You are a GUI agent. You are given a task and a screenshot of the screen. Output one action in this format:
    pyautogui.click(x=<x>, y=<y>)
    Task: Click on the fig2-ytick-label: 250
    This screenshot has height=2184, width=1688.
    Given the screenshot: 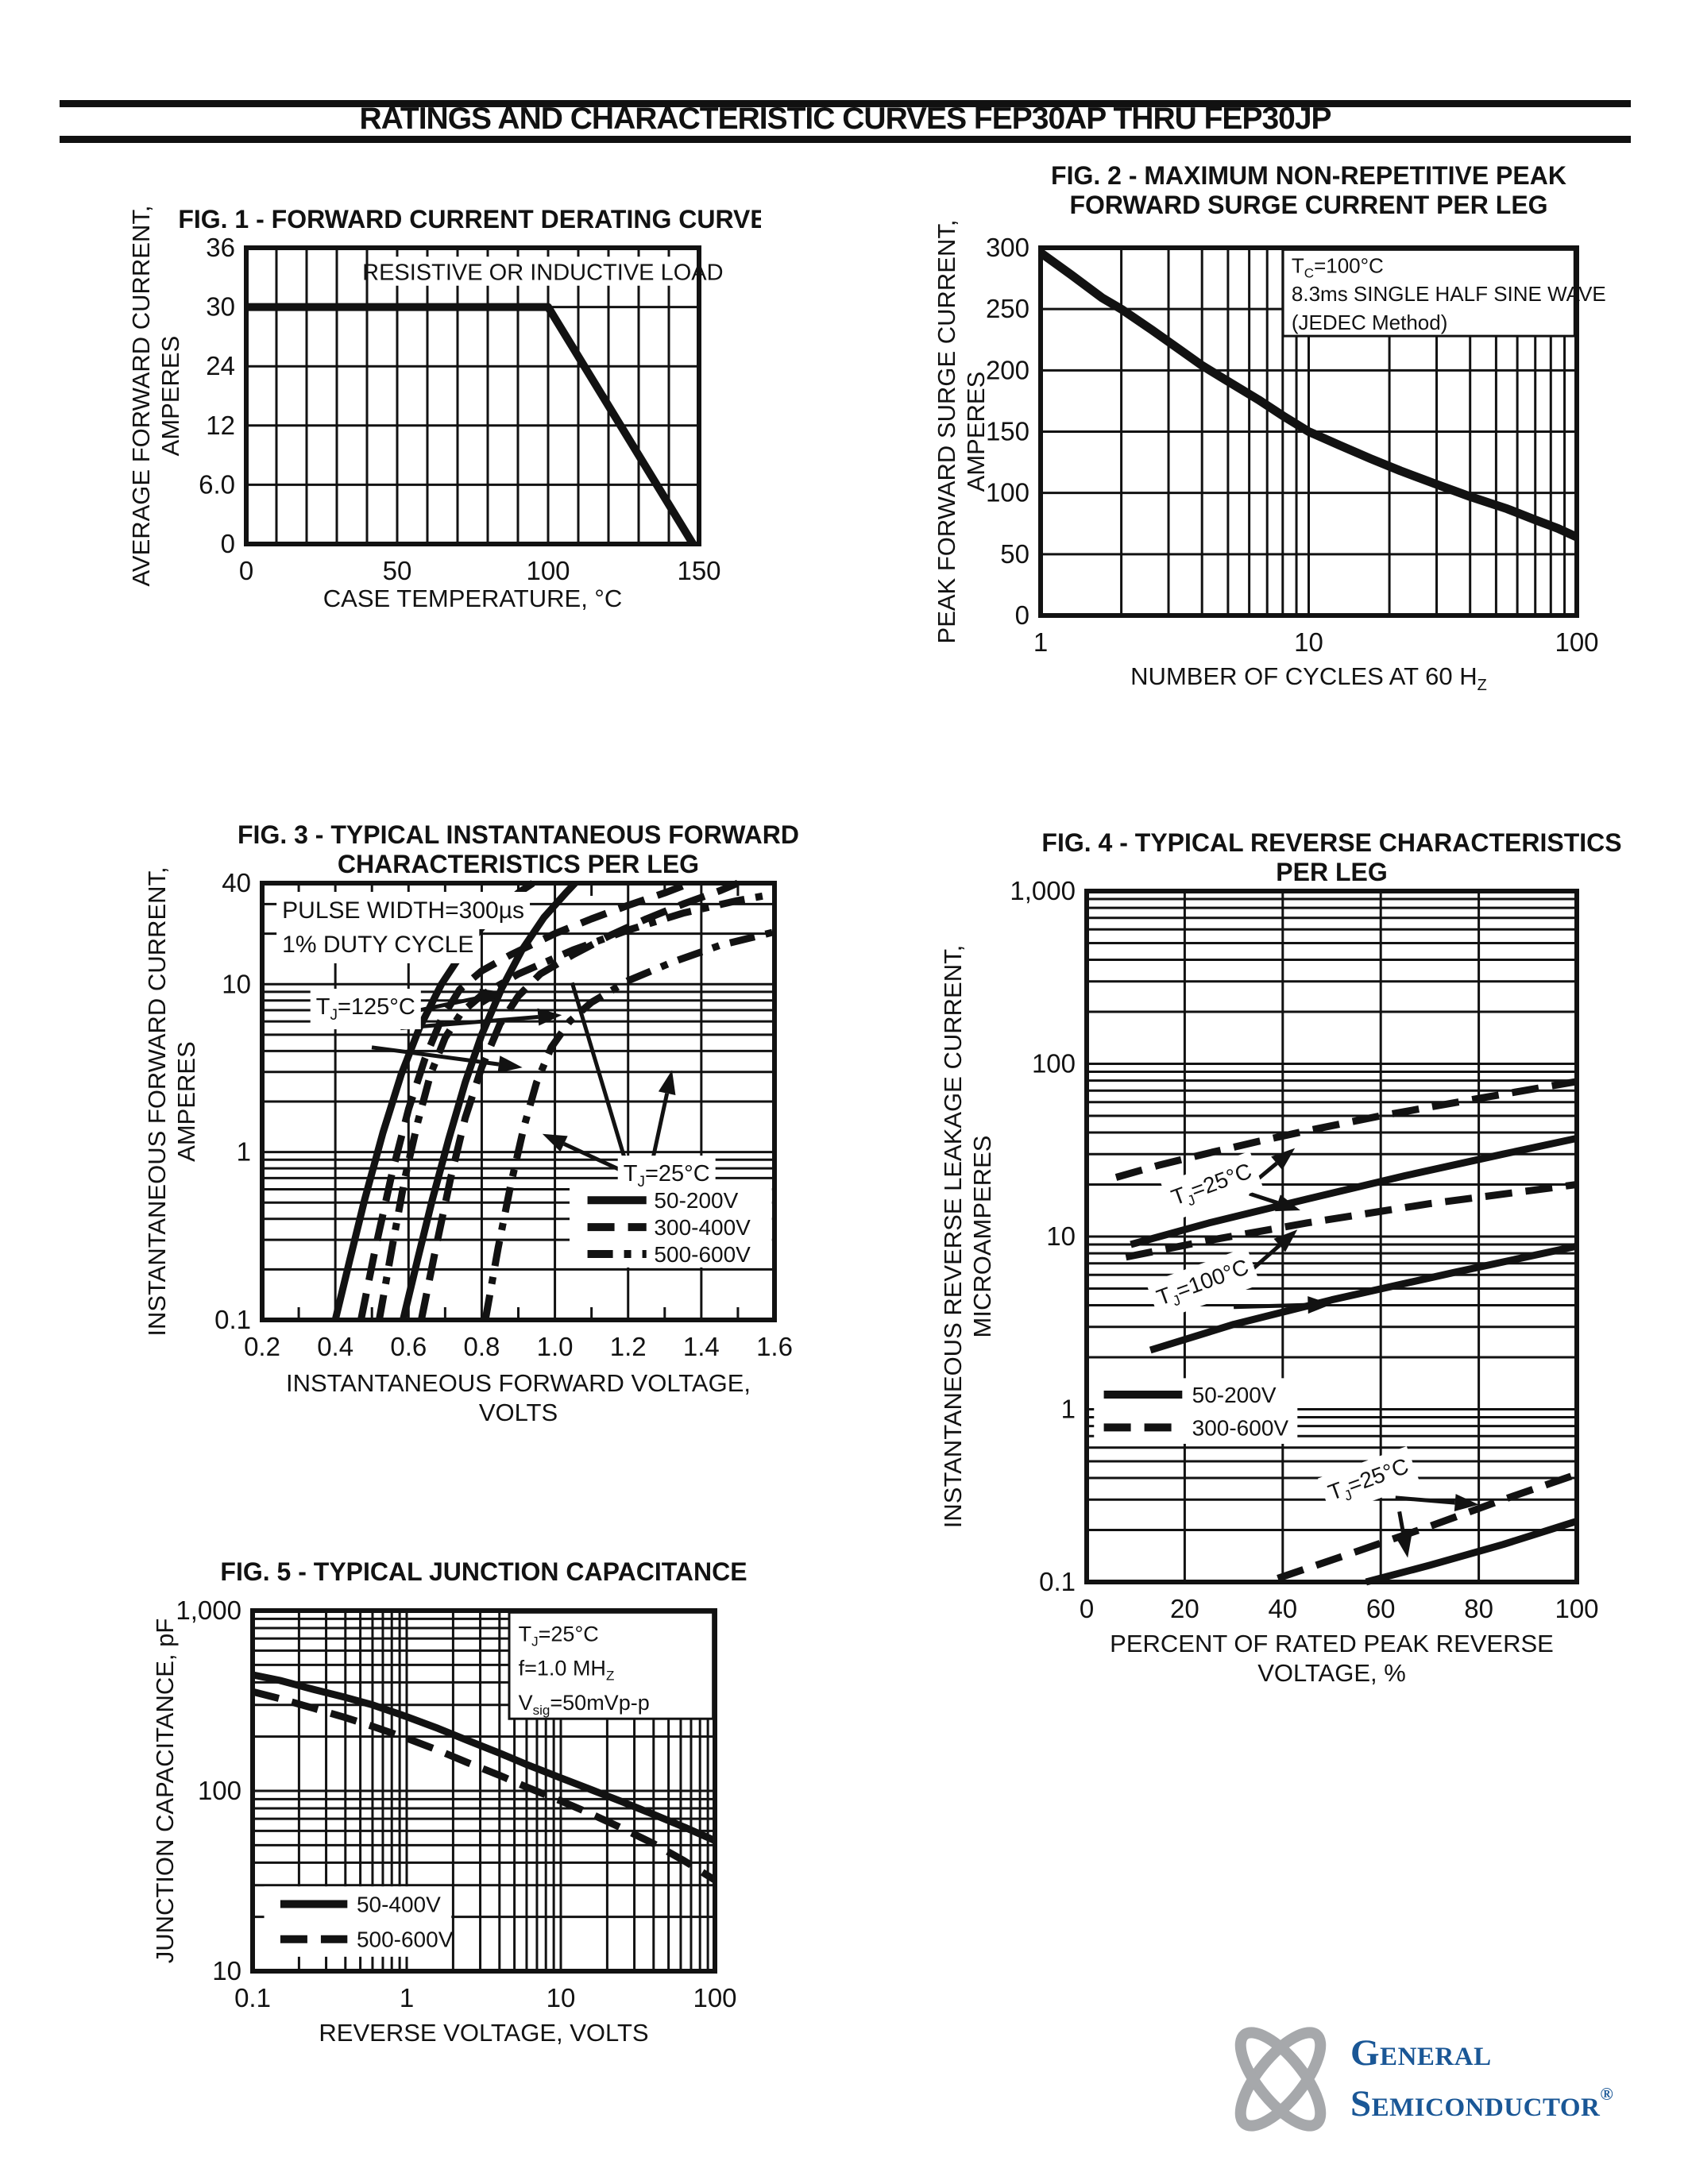 What is the action you would take?
    pyautogui.click(x=1008, y=308)
    